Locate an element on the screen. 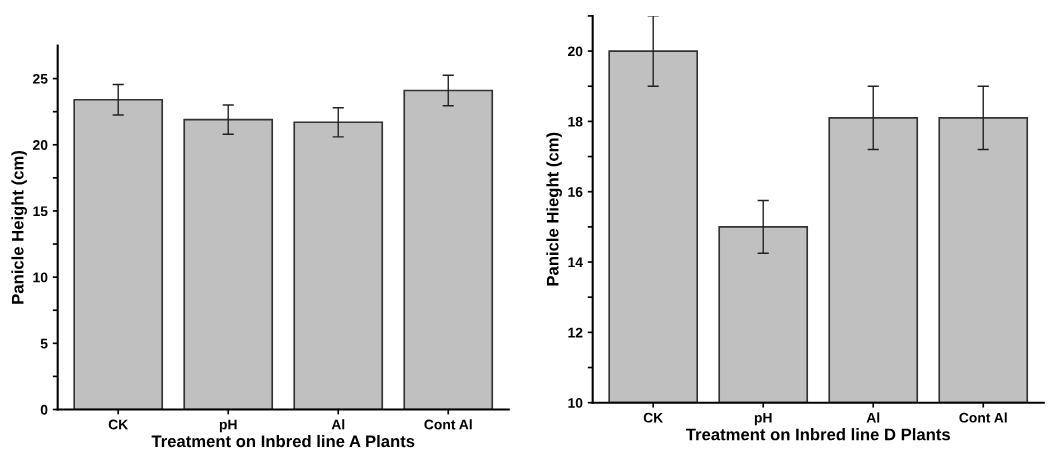 The height and width of the screenshot is (455, 1049). y-axis-title: Panicle Hieght (cm) is located at coordinates (554, 209).